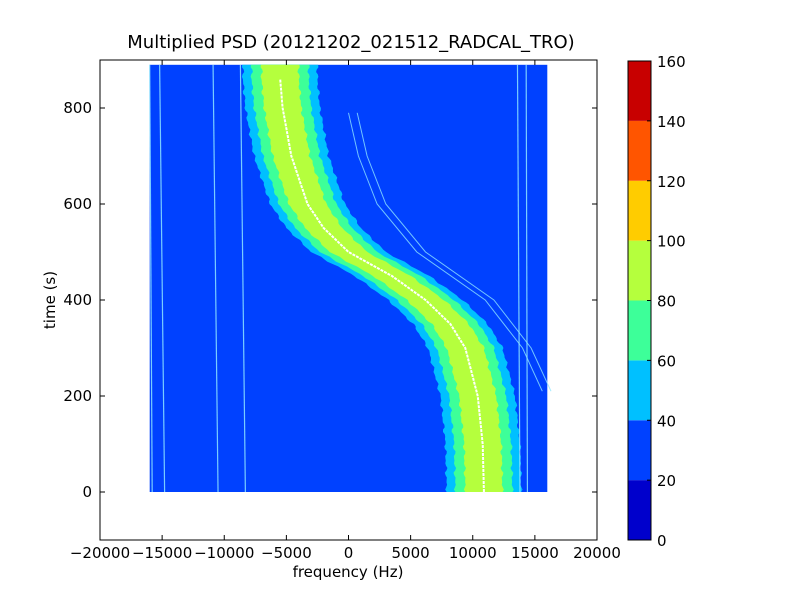 The height and width of the screenshot is (600, 800). I want to click on colorbar: 0 20 40 60 80 100 120 140 160, so click(656, 301).